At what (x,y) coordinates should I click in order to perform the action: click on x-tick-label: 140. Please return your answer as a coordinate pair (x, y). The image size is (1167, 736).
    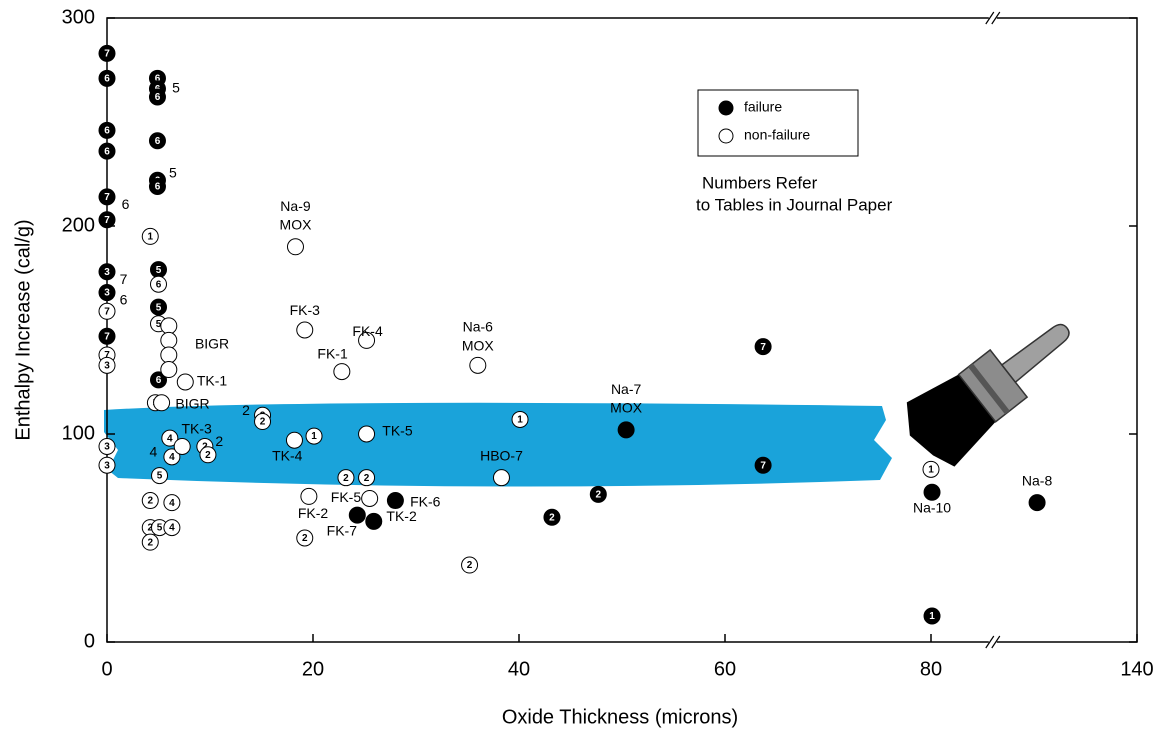
    Looking at the image, I should click on (1136, 669).